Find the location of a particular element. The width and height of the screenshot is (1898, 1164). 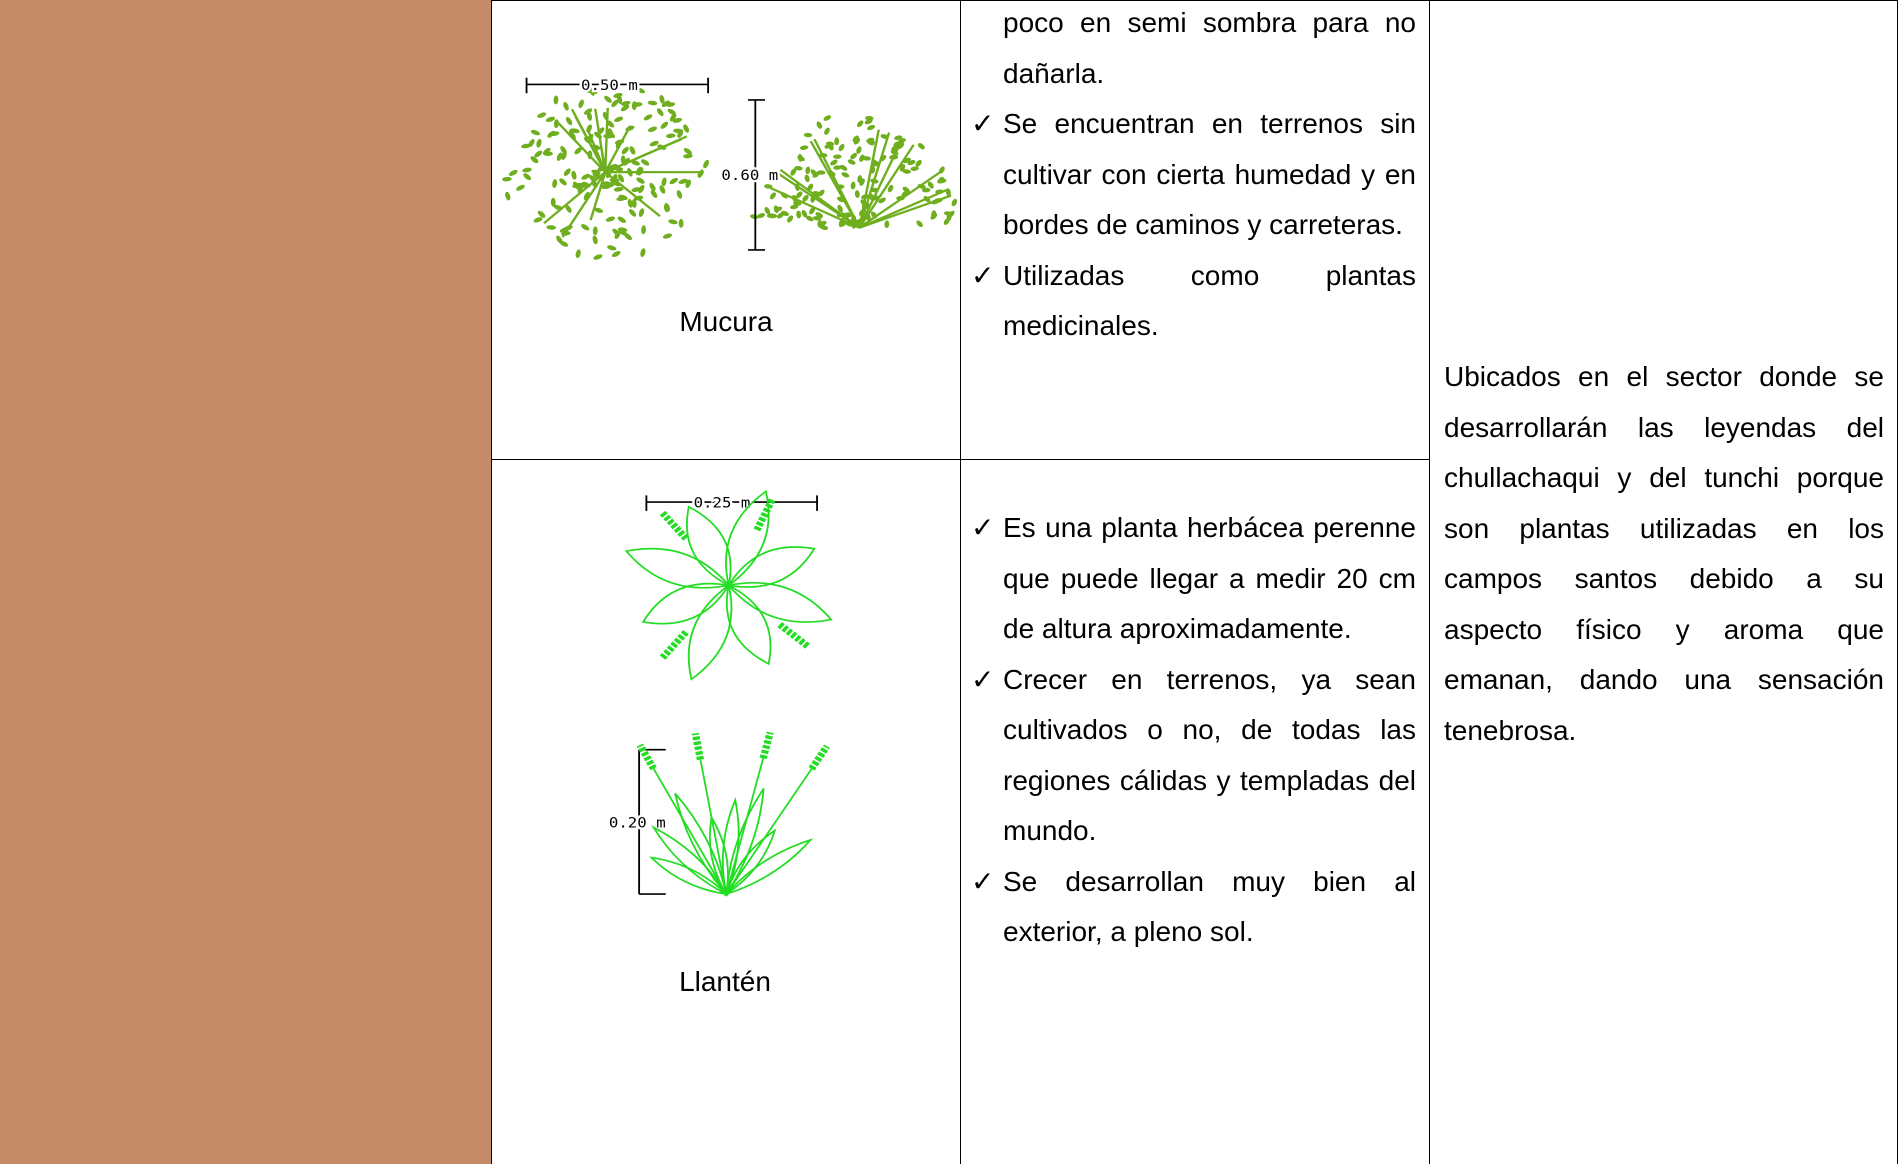

border is located at coordinates (960, 459).